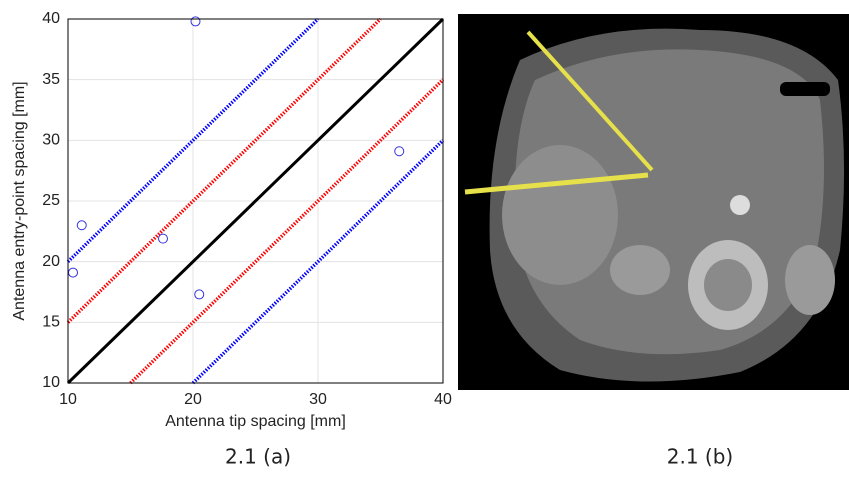  What do you see at coordinates (19, 200) in the screenshot?
I see `y-axis-label: Antenna entry-point spacing [mm]` at bounding box center [19, 200].